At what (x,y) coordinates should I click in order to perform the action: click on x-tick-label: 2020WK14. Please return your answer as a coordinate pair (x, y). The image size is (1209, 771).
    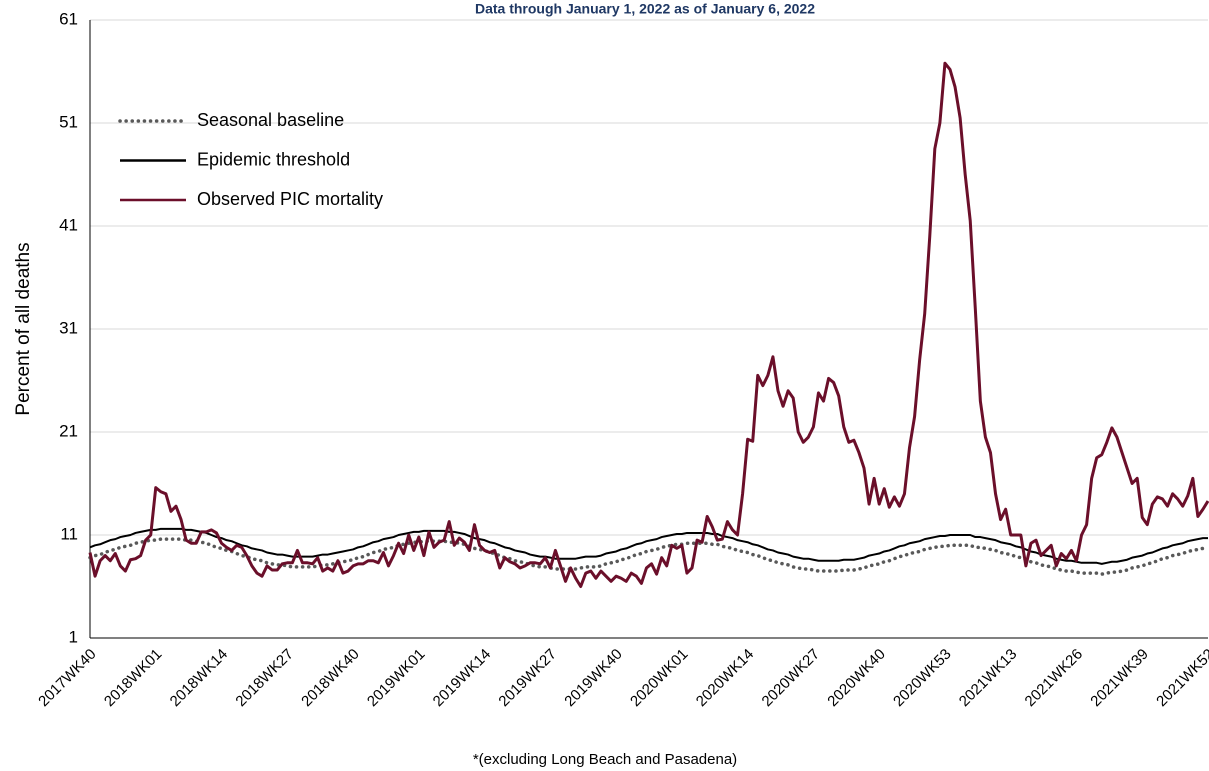
    Looking at the image, I should click on (725, 678).